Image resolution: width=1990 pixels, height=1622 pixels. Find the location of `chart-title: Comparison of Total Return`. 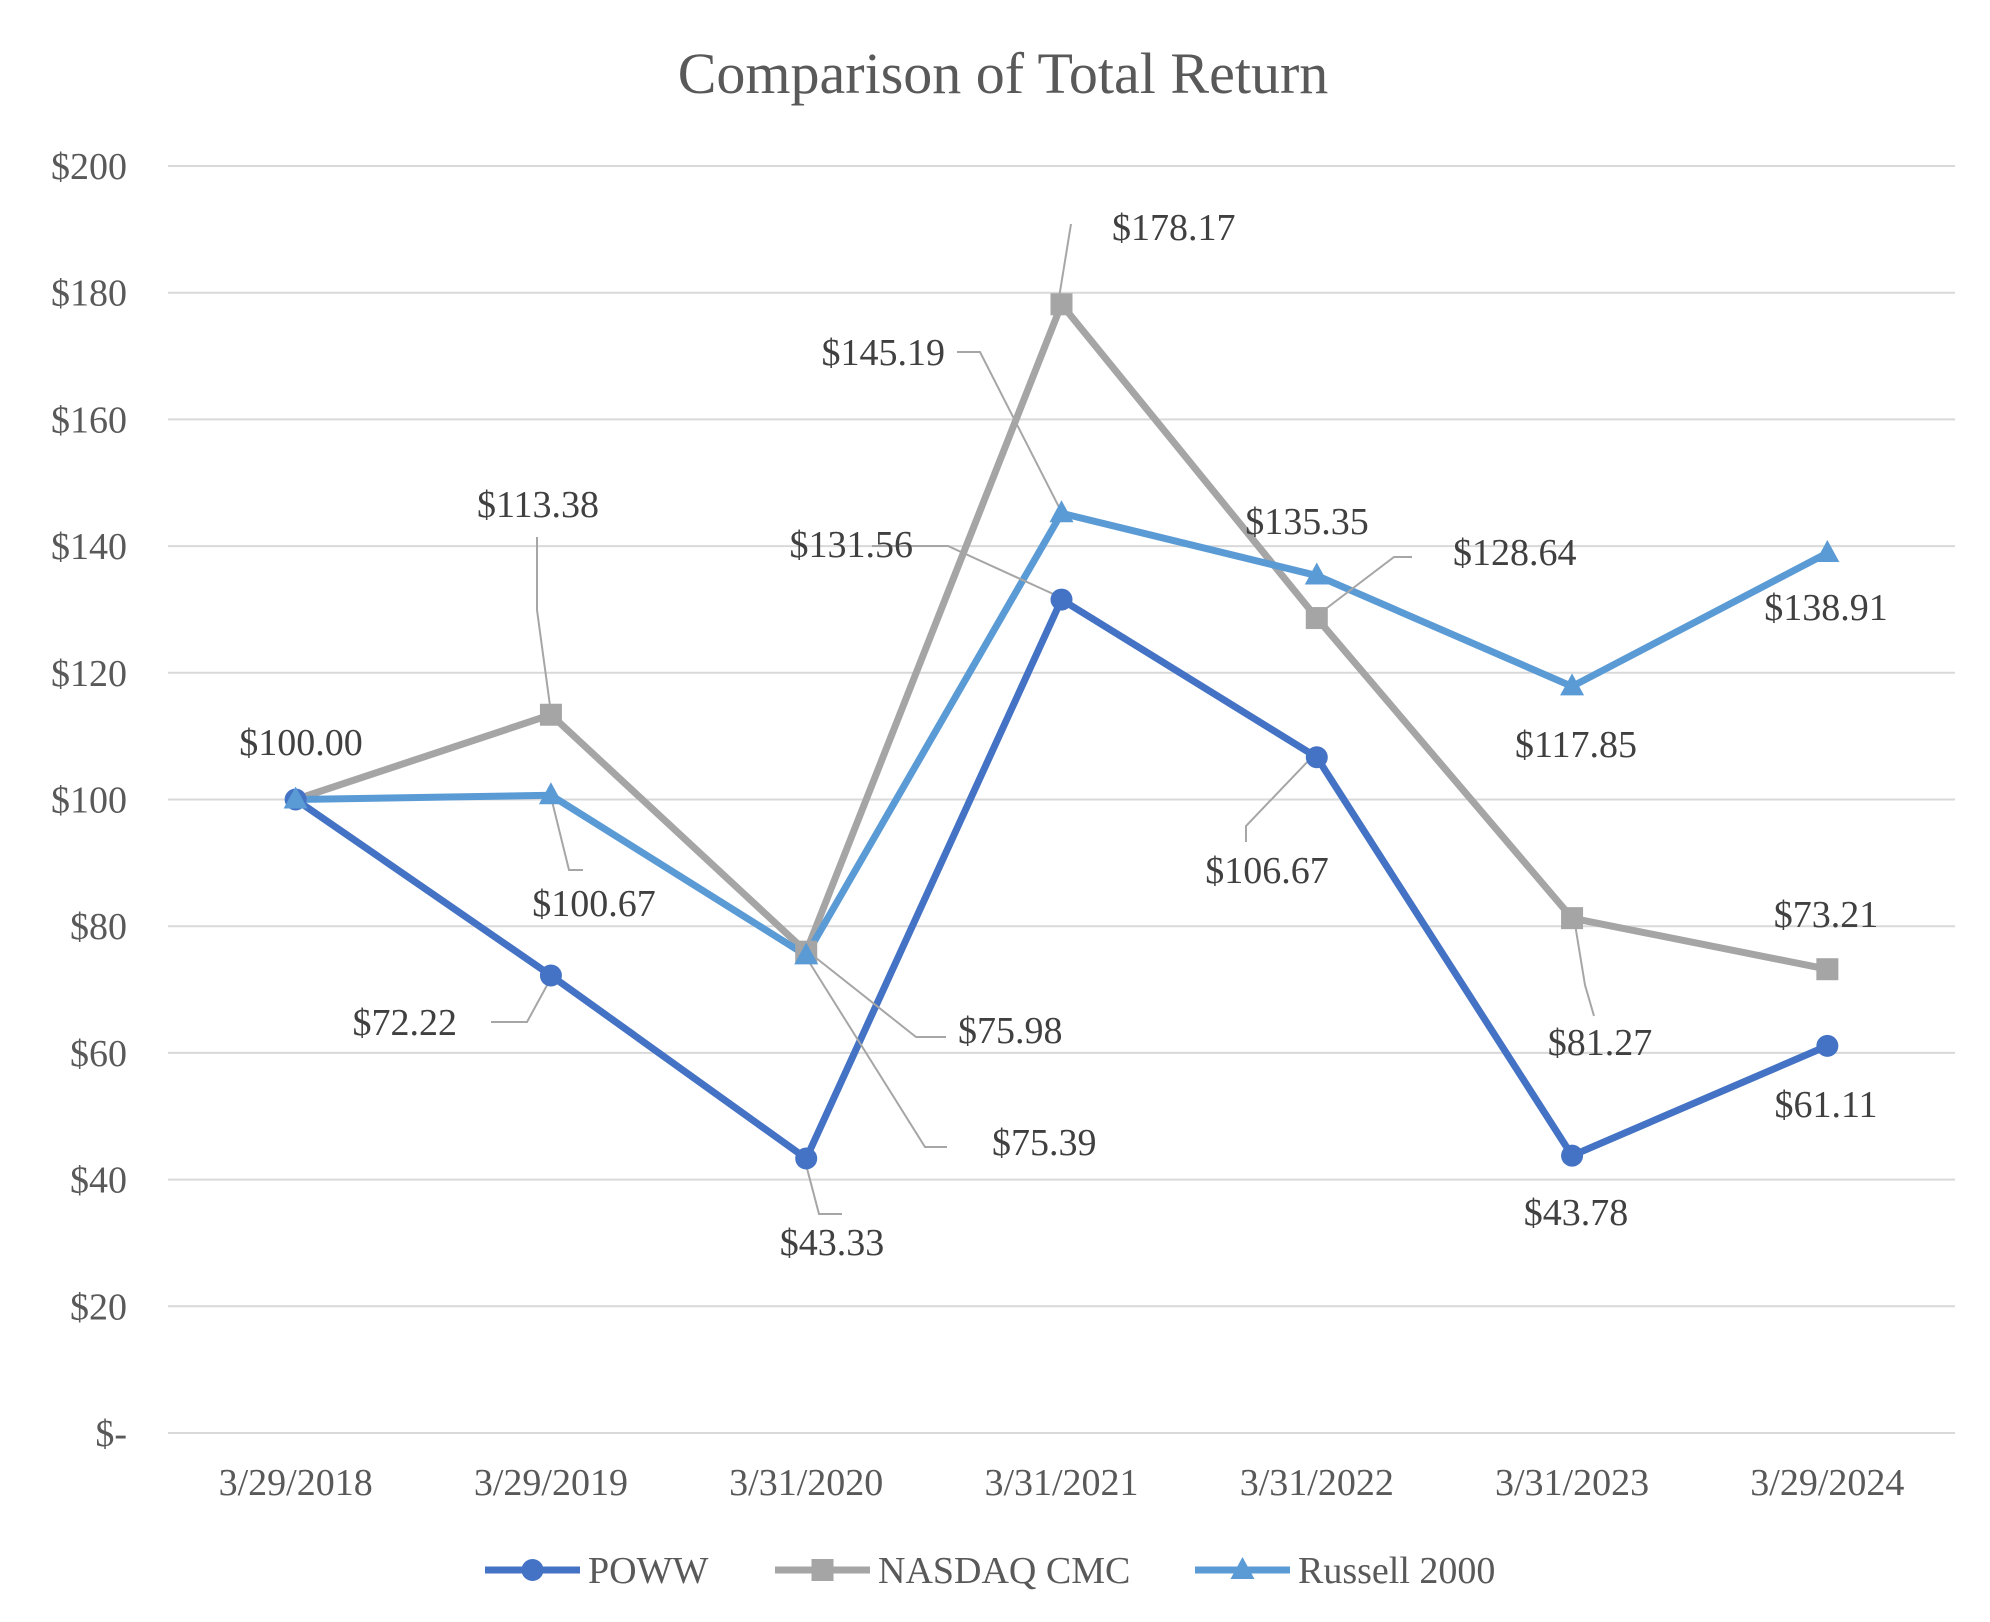

chart-title: Comparison of Total Return is located at coordinates (1003, 73).